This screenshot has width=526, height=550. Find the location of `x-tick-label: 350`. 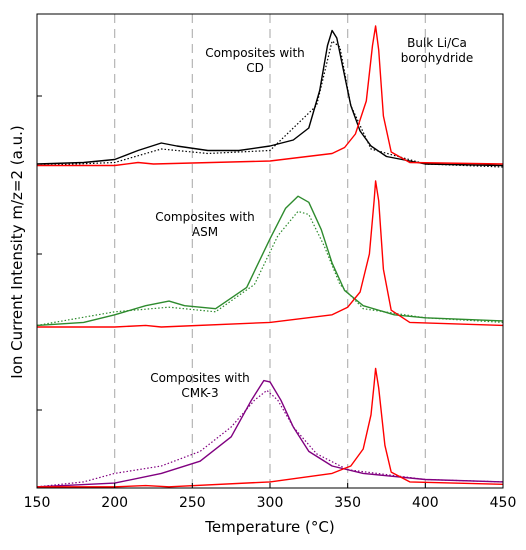

x-tick-label: 350 is located at coordinates (347, 503).